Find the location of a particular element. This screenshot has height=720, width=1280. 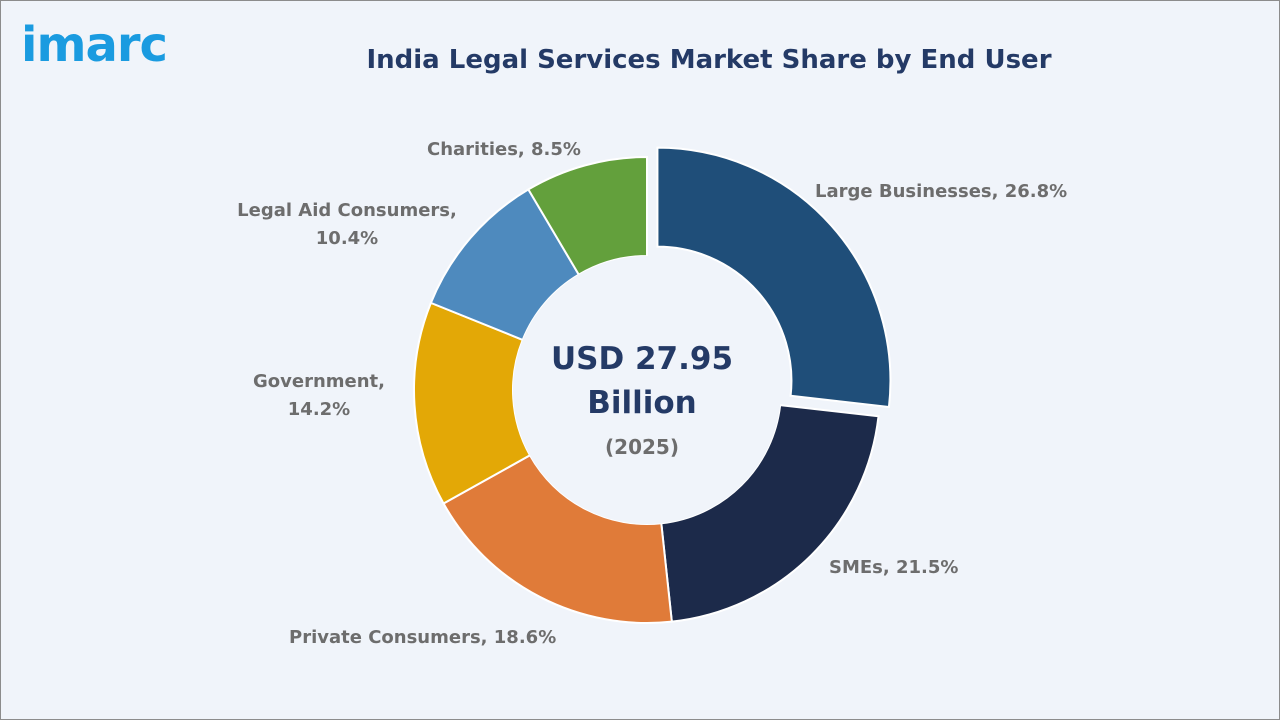

center-total-unit: Billion is located at coordinates (642, 403).